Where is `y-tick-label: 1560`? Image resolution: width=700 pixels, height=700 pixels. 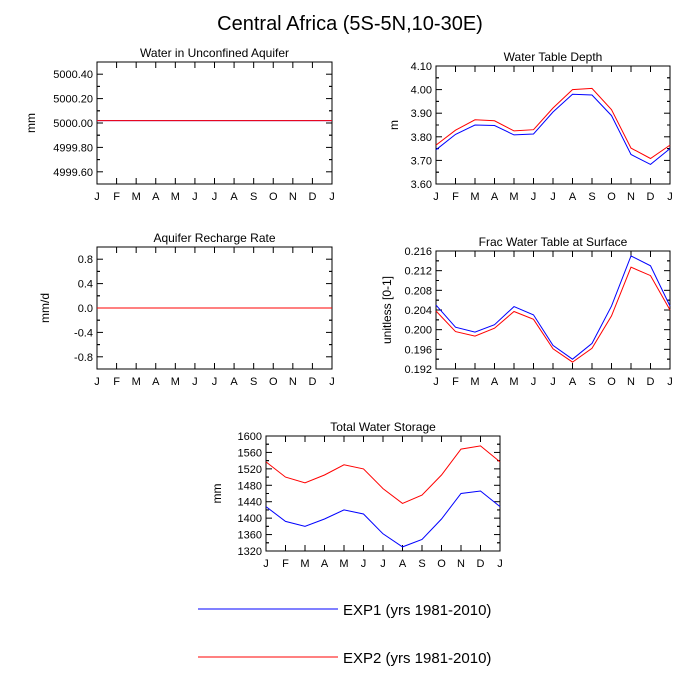 y-tick-label: 1560 is located at coordinates (250, 453).